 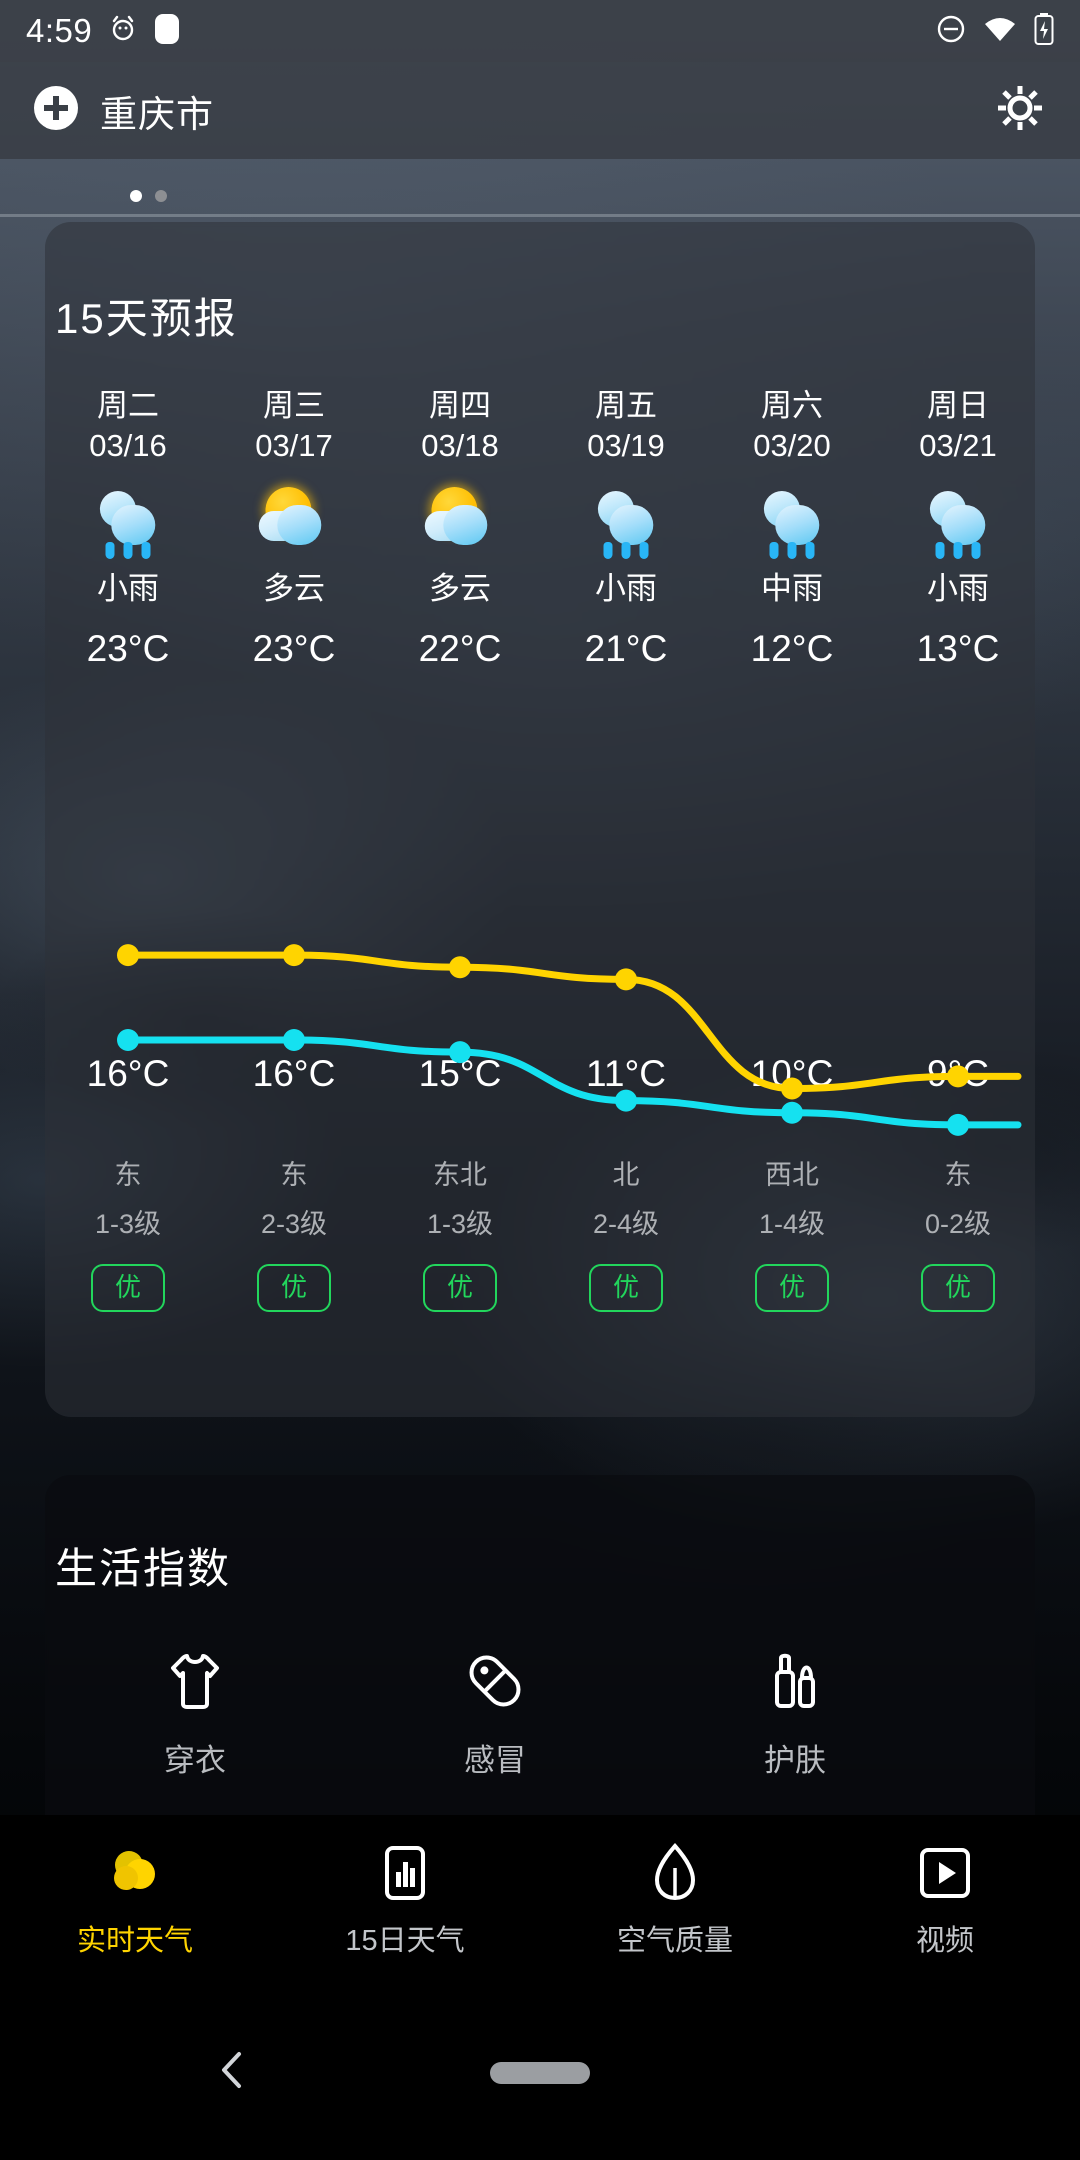 I want to click on bar-chart-icon, so click(x=405, y=1873).